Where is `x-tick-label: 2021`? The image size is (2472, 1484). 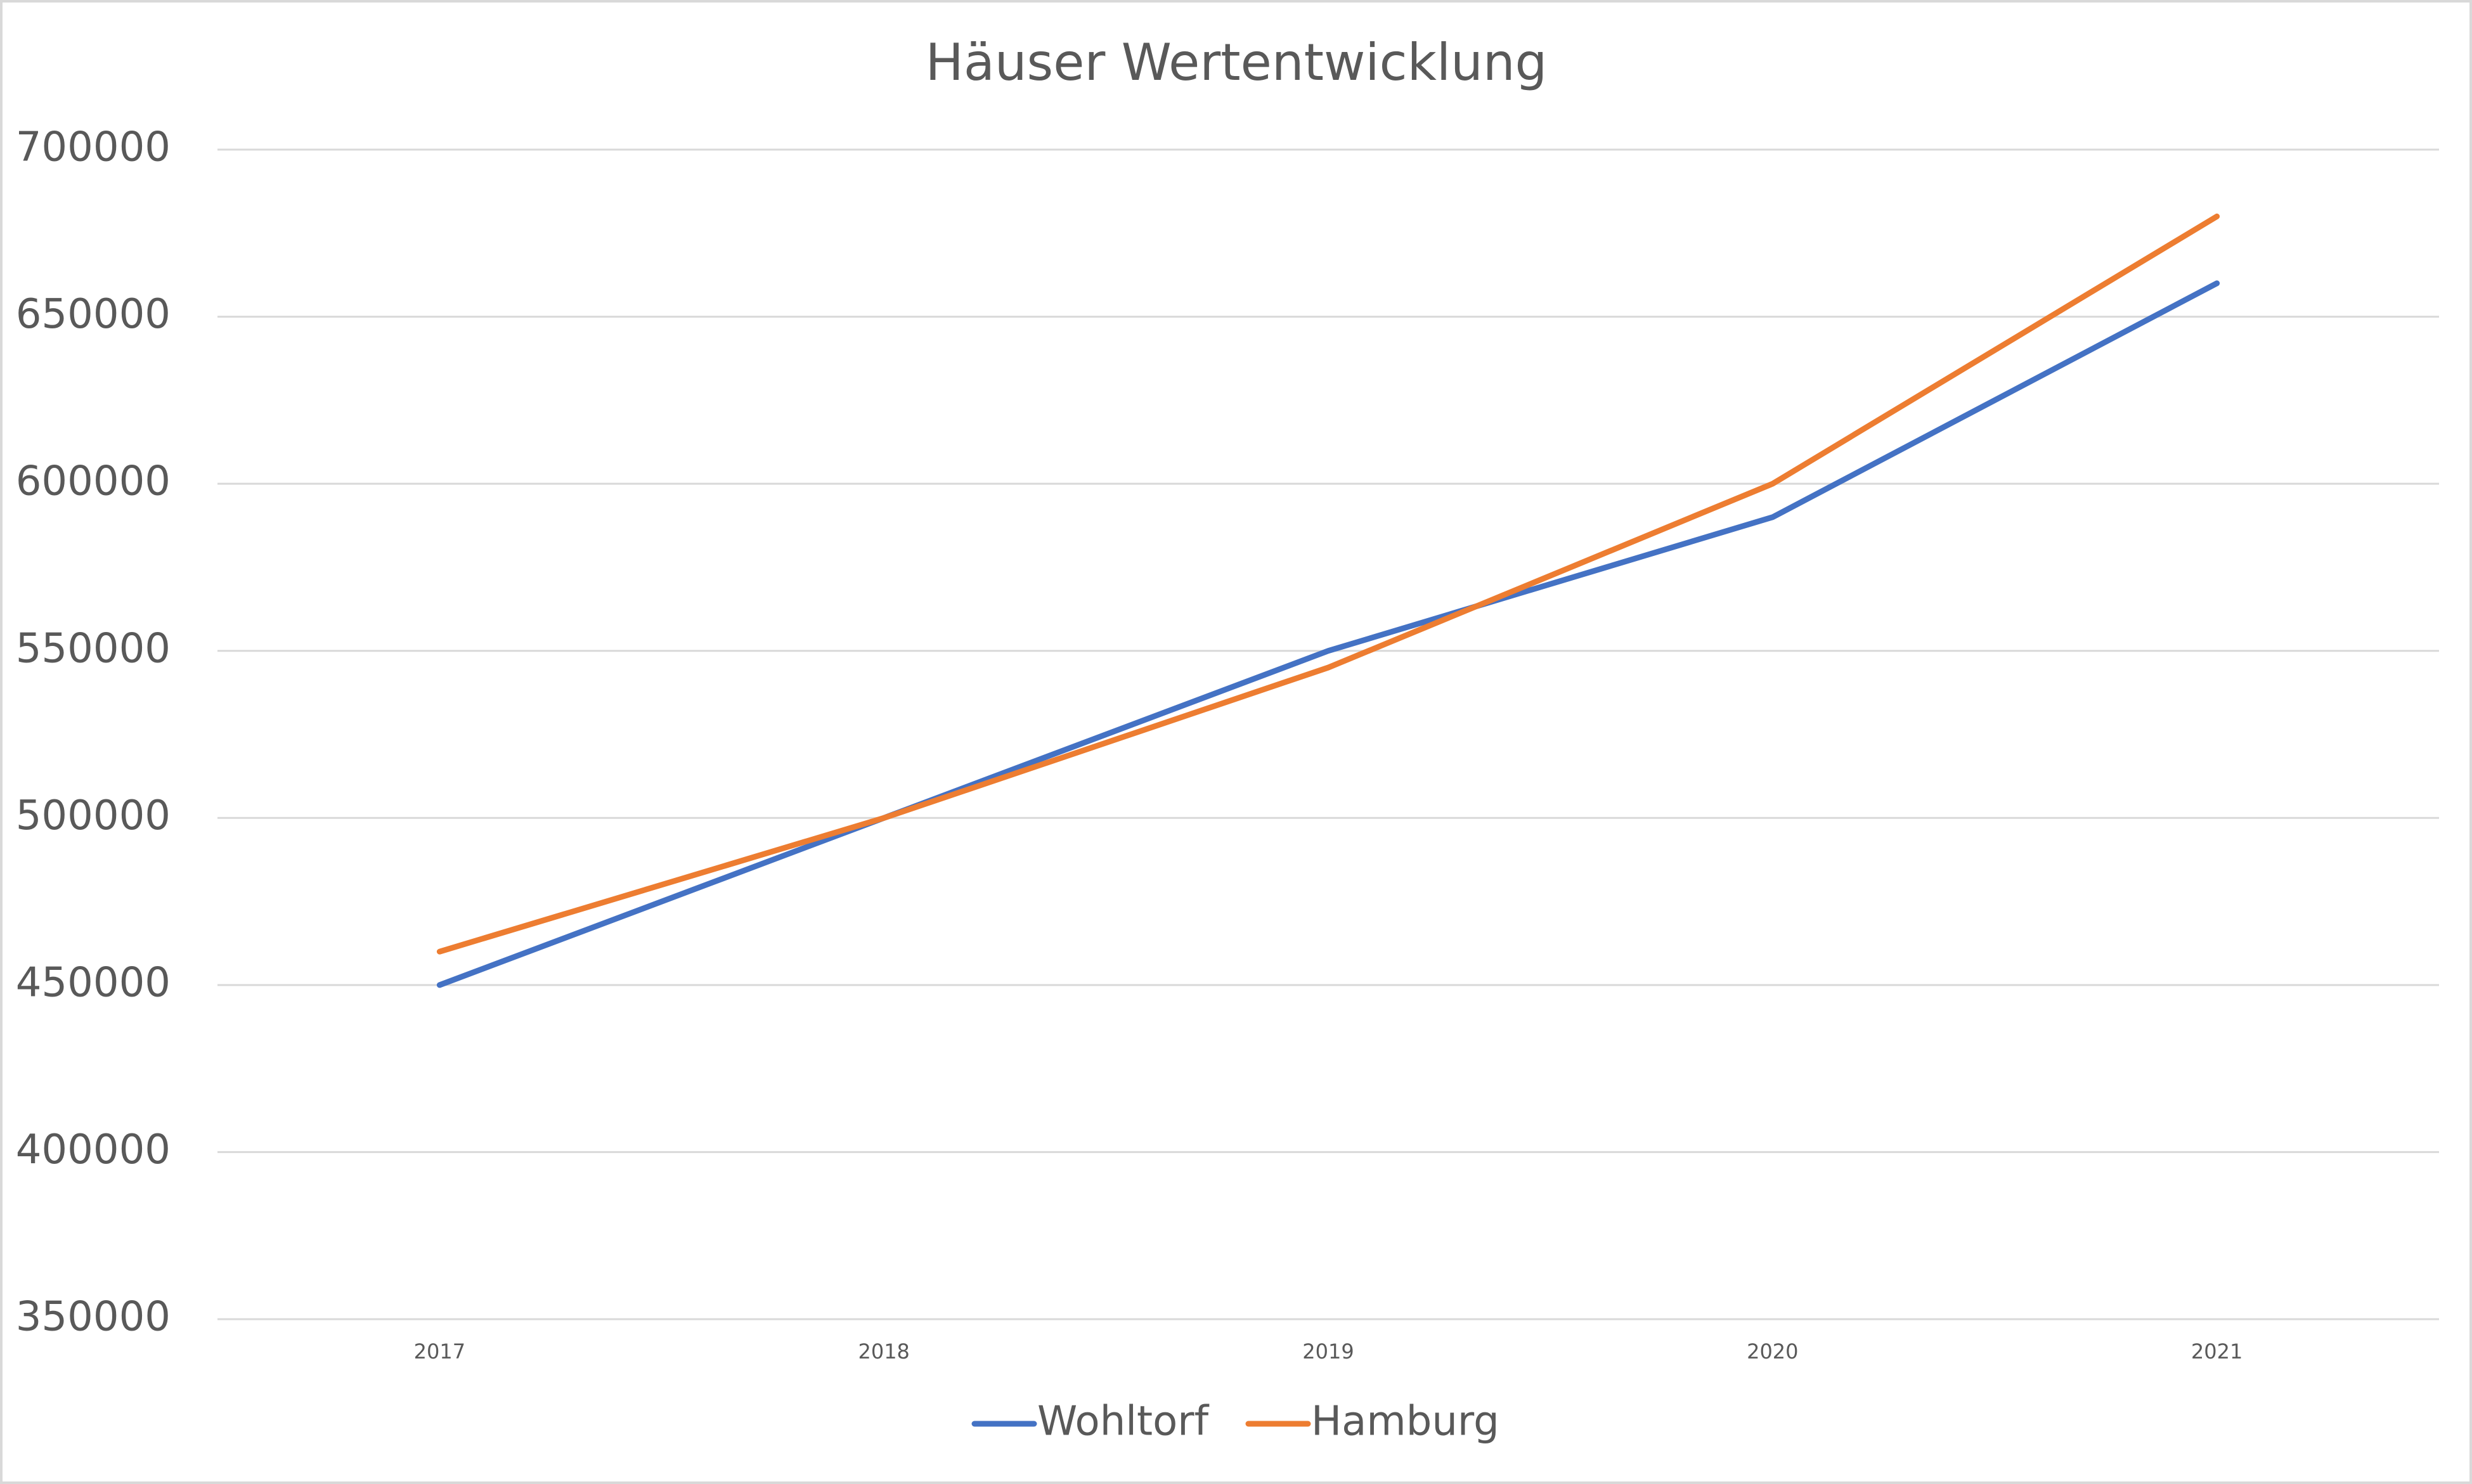
x-tick-label: 2021 is located at coordinates (2216, 1352).